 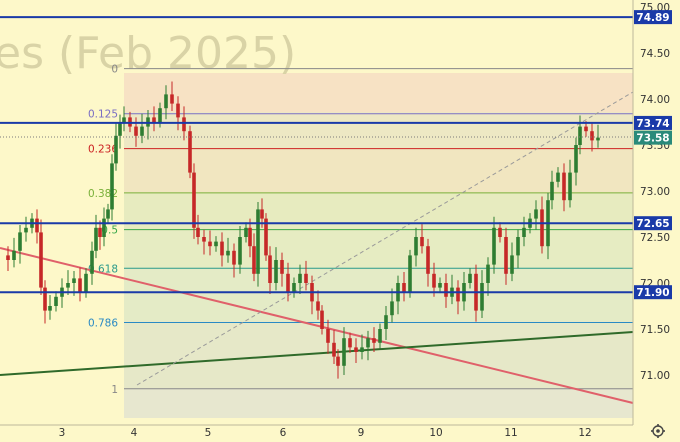 I want to click on time-tick-label: 9, so click(x=361, y=433).